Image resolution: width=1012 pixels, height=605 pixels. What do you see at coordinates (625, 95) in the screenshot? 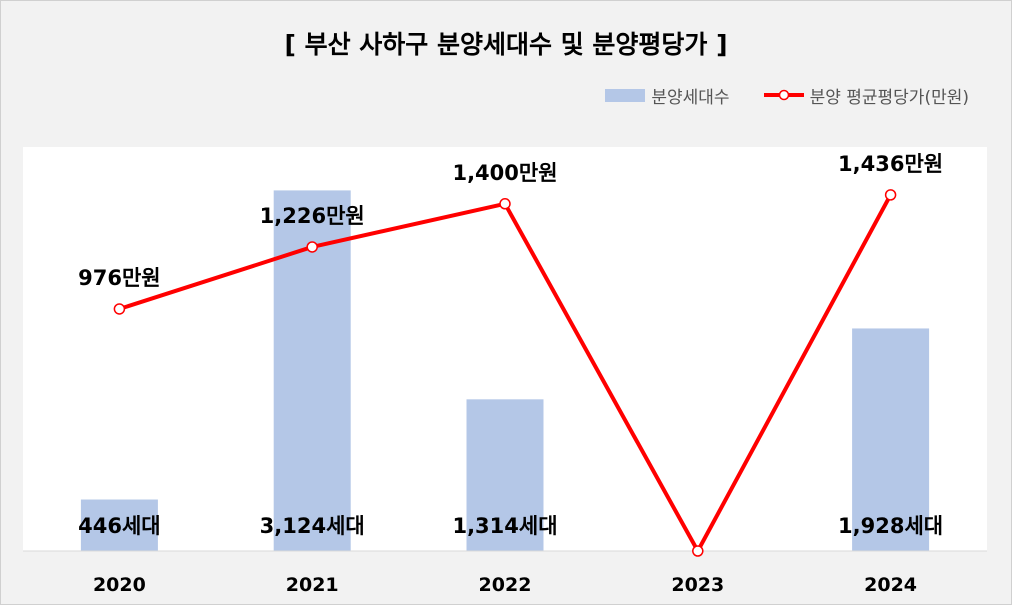
I see `legend-swatch-bar` at bounding box center [625, 95].